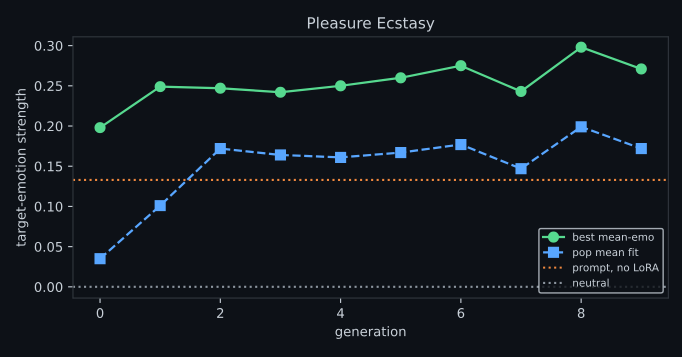 This screenshot has width=682, height=357. I want to click on y-tick-label: 0.25, so click(48, 86).